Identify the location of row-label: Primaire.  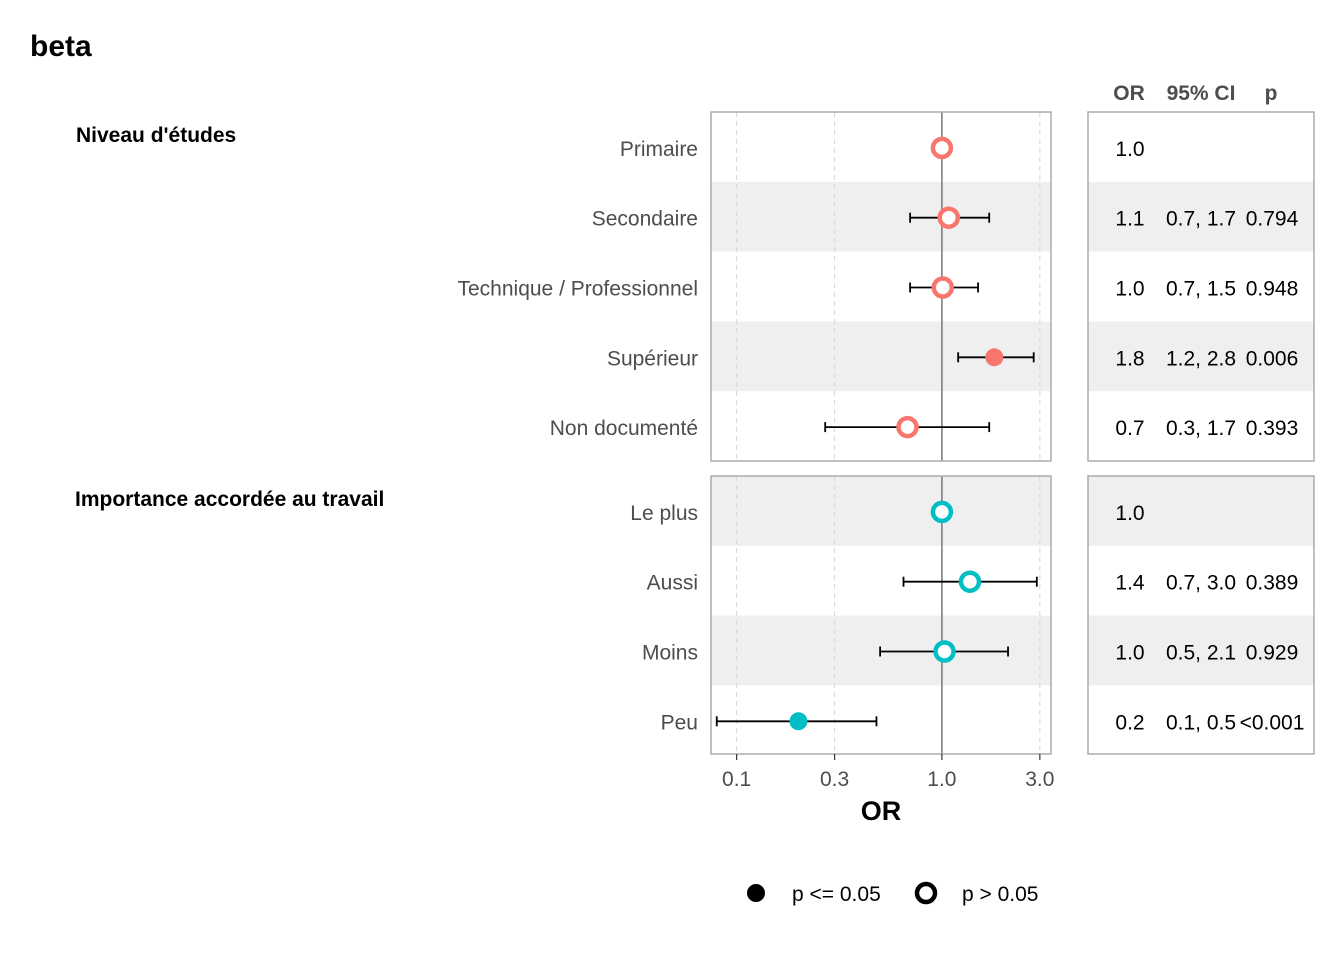
(659, 149).